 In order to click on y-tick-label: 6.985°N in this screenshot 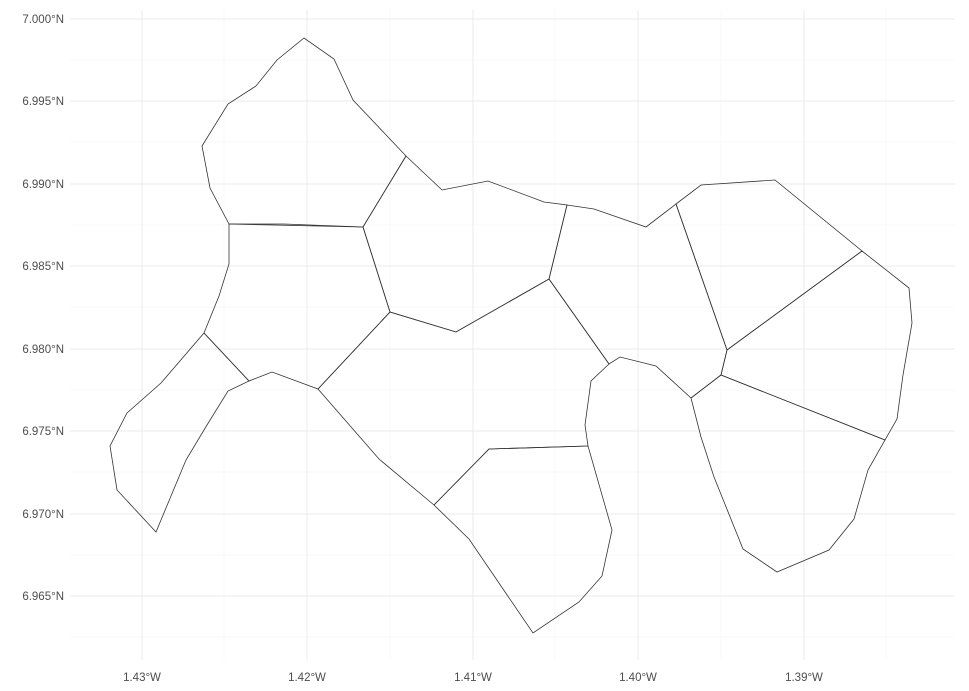, I will do `click(43, 267)`.